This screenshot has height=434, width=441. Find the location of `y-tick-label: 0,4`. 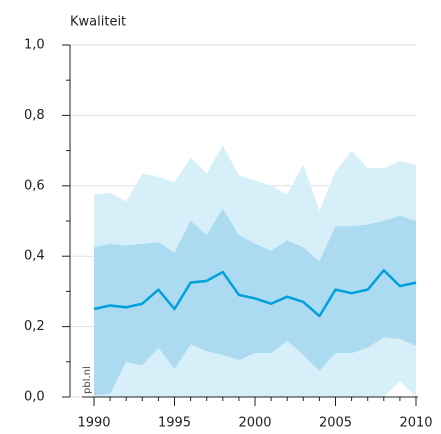

y-tick-label: 0,4 is located at coordinates (34, 256).